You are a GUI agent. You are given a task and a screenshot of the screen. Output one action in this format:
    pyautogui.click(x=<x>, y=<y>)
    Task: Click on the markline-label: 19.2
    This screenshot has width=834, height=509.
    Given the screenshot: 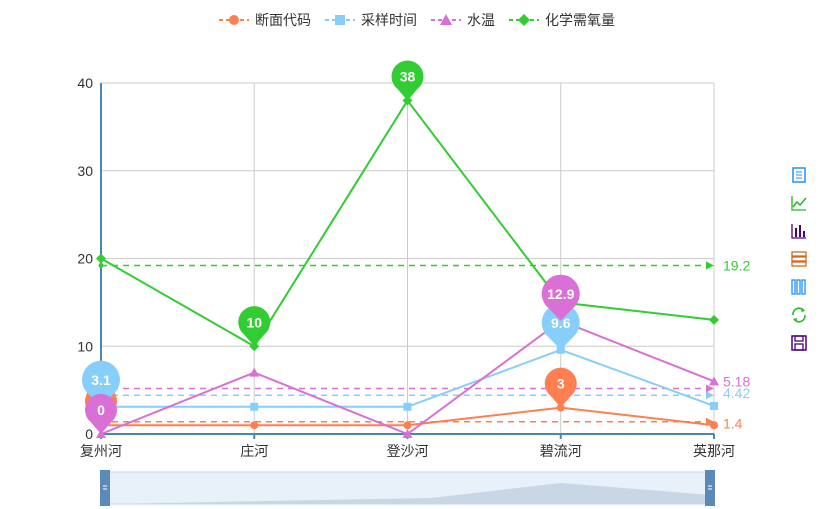 What is the action you would take?
    pyautogui.click(x=736, y=266)
    